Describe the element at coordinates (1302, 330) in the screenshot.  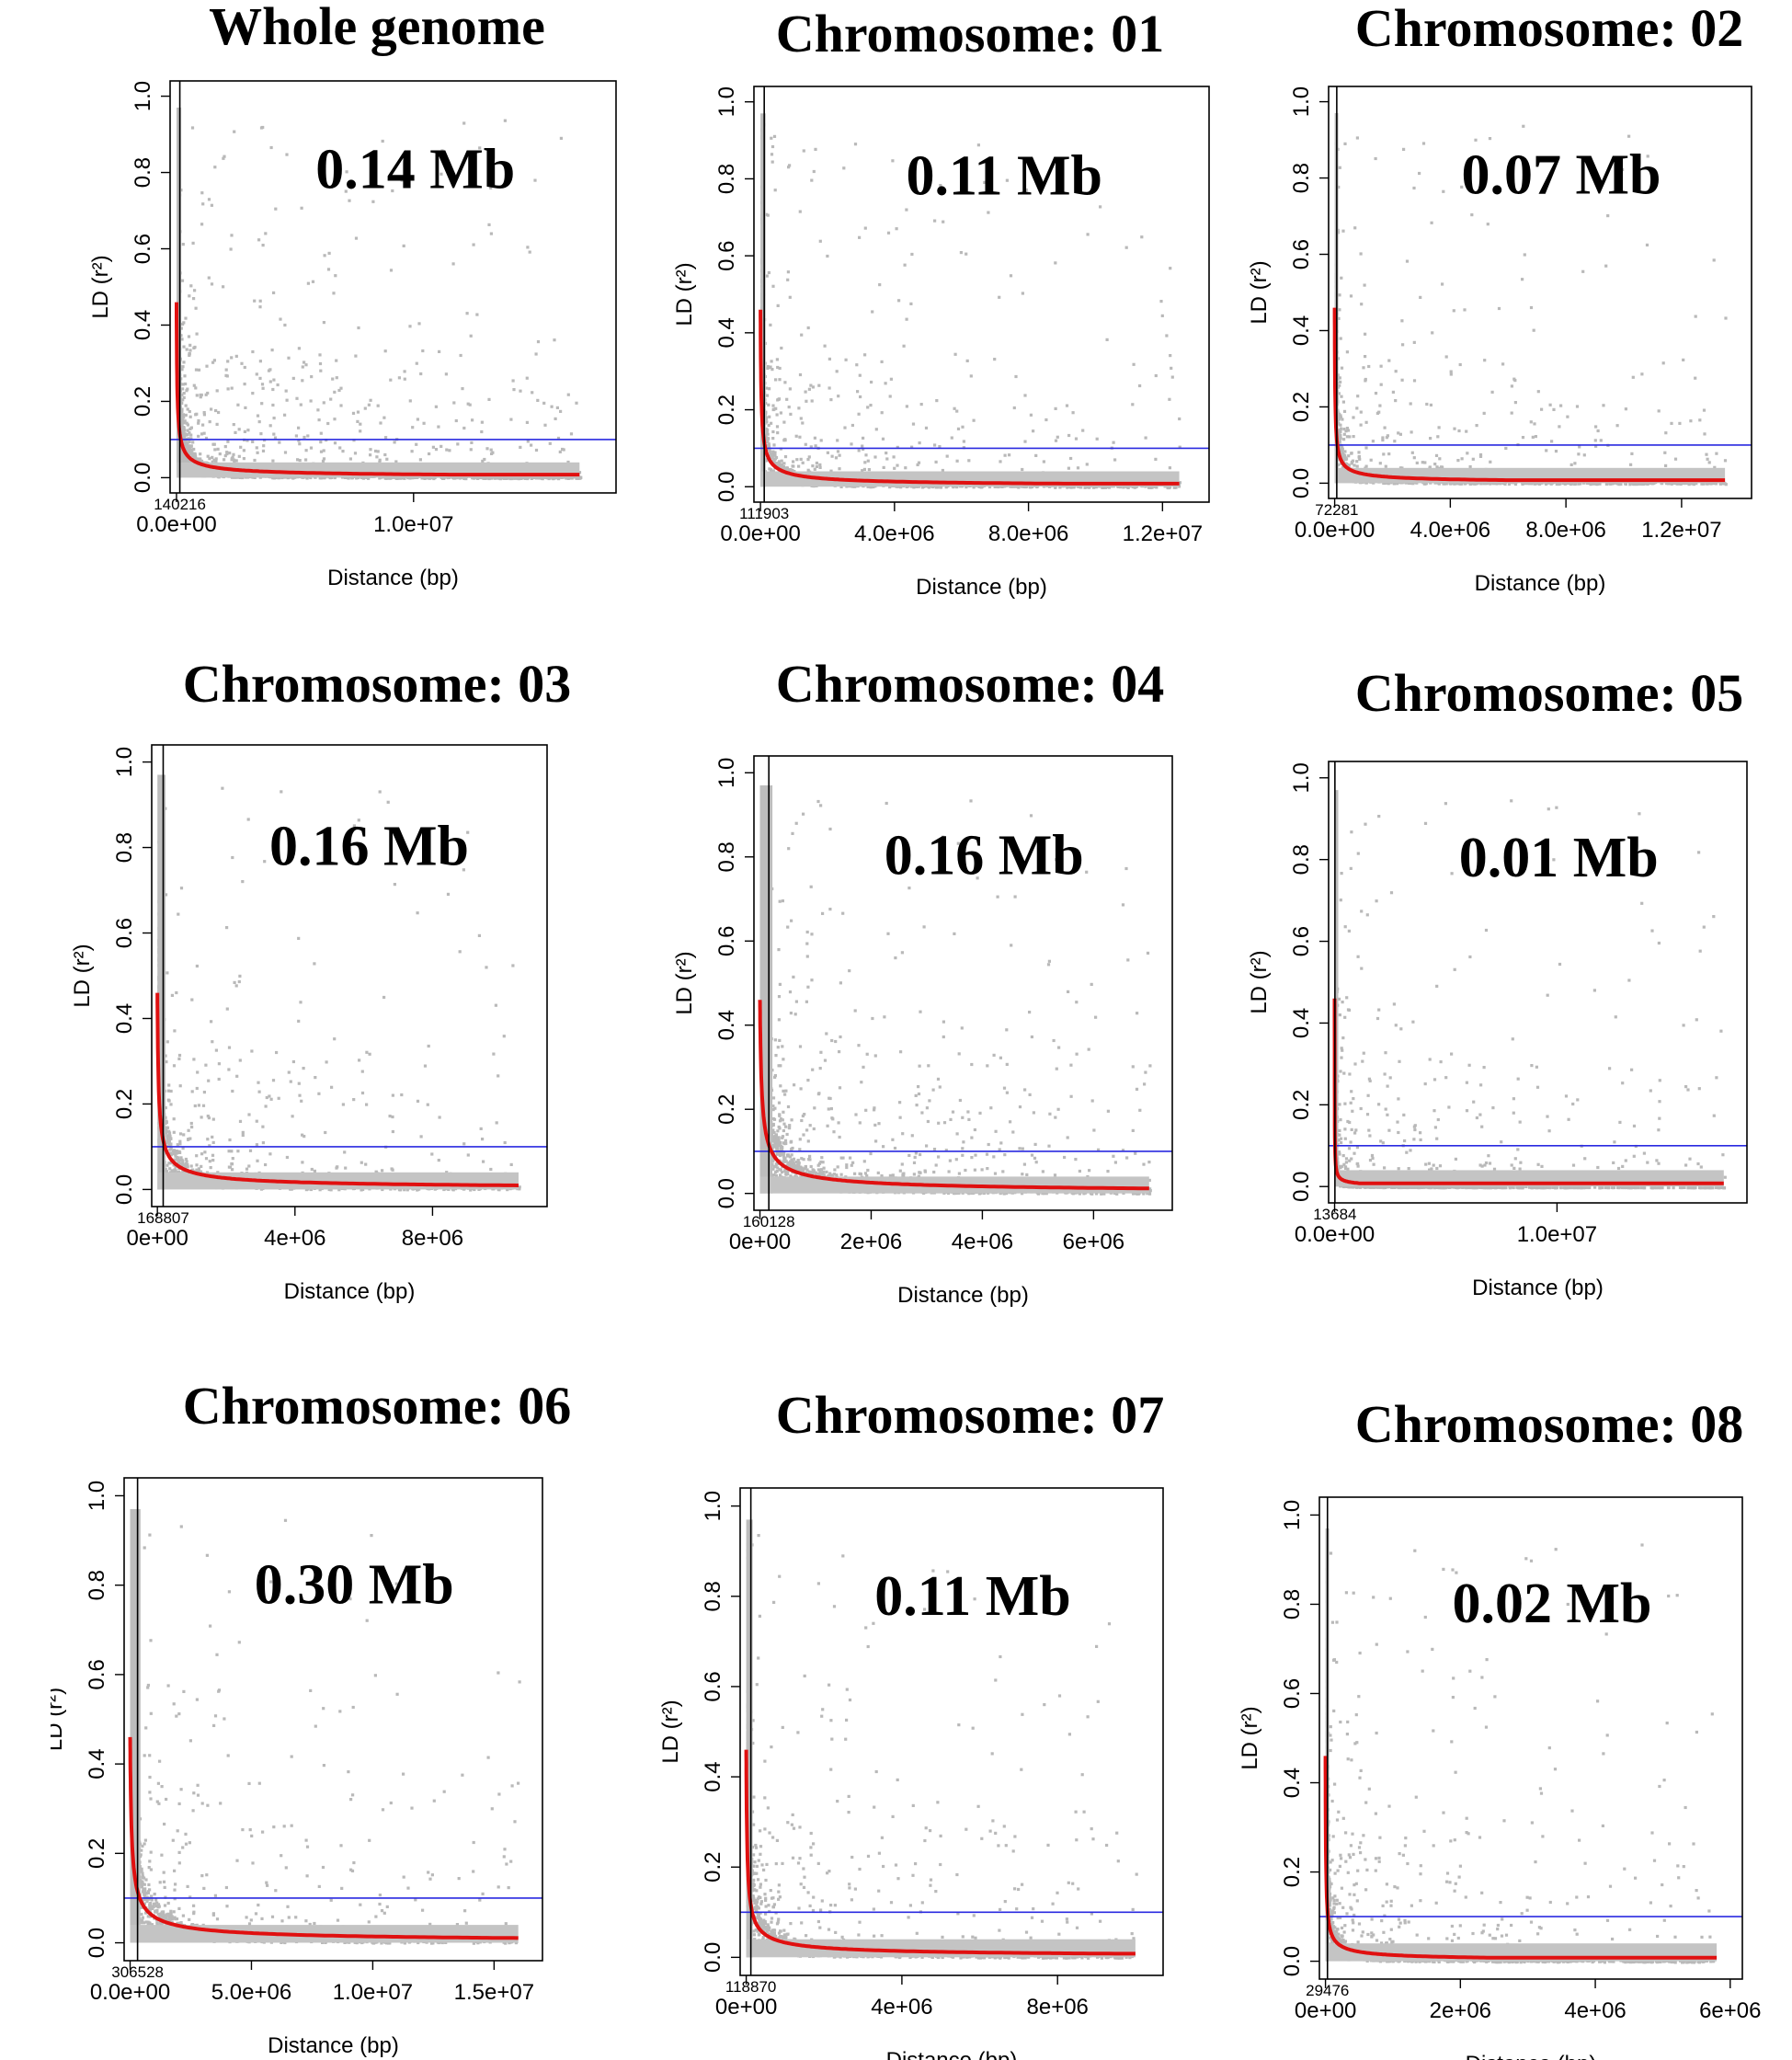
I see `y-tick-label: 0.4` at that location.